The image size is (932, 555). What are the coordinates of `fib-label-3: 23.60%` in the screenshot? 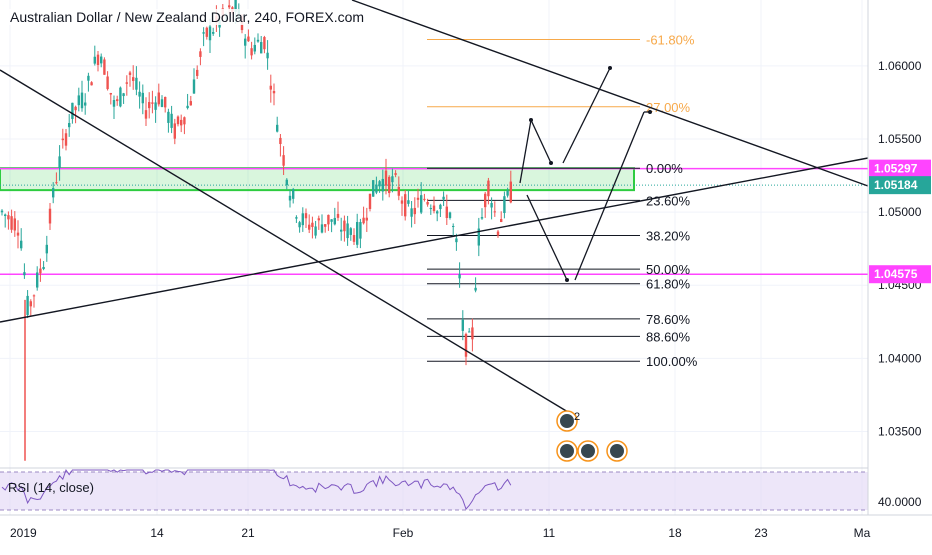 It's located at (668, 200).